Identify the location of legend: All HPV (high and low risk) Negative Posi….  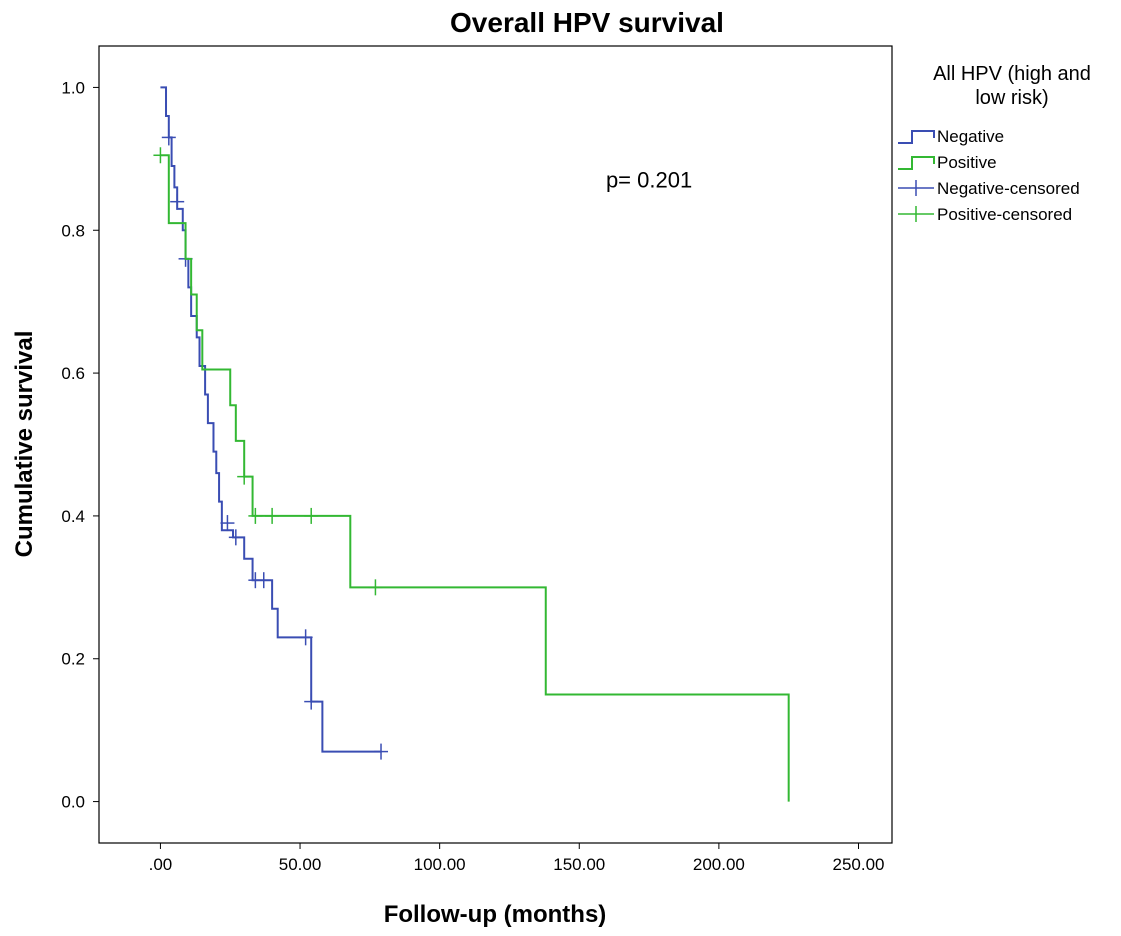
(994, 143).